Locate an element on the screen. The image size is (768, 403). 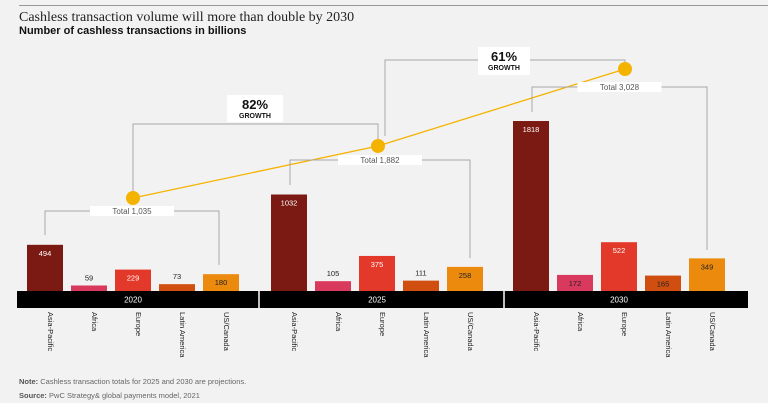
bar-value-label: 105 is located at coordinates (333, 273).